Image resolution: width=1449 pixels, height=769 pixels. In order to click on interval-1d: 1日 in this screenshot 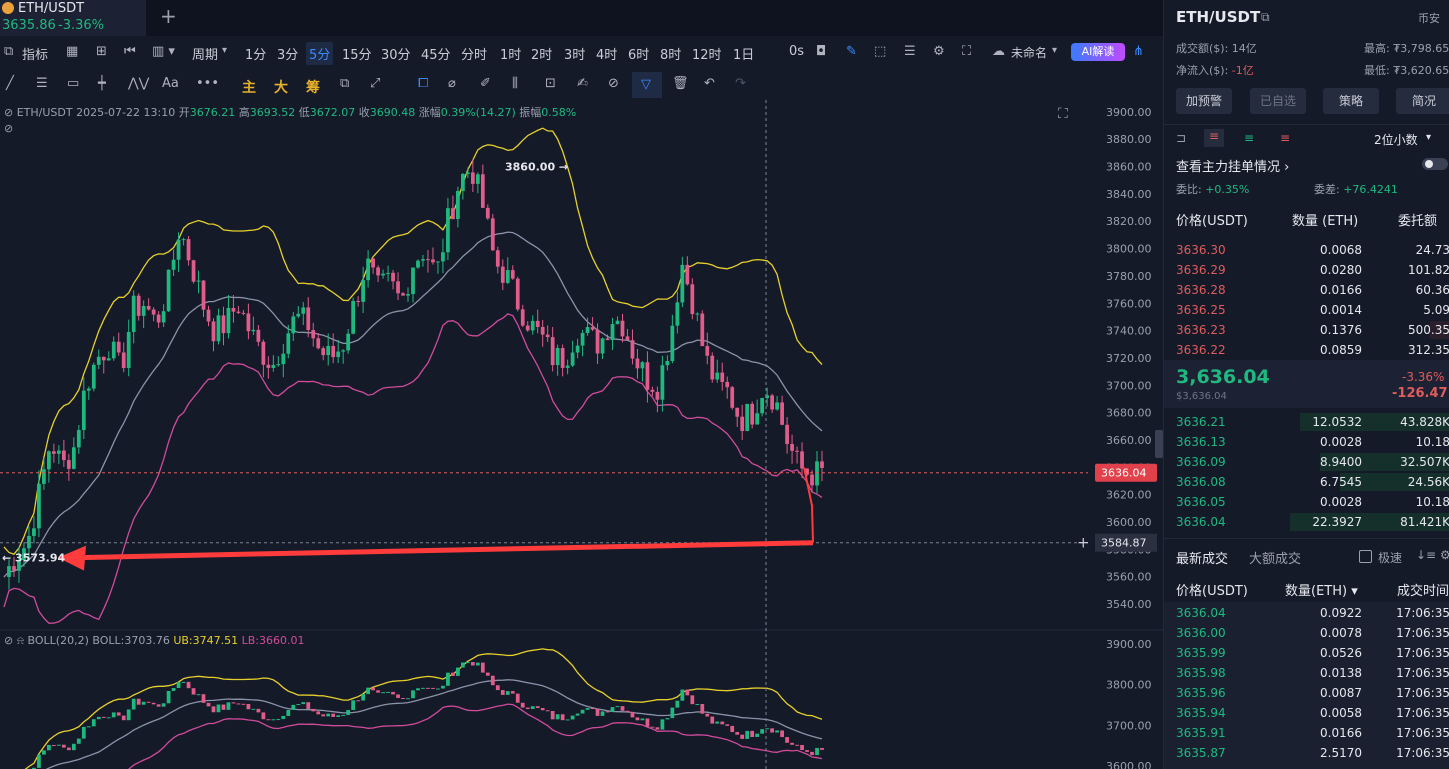, I will do `click(744, 55)`.